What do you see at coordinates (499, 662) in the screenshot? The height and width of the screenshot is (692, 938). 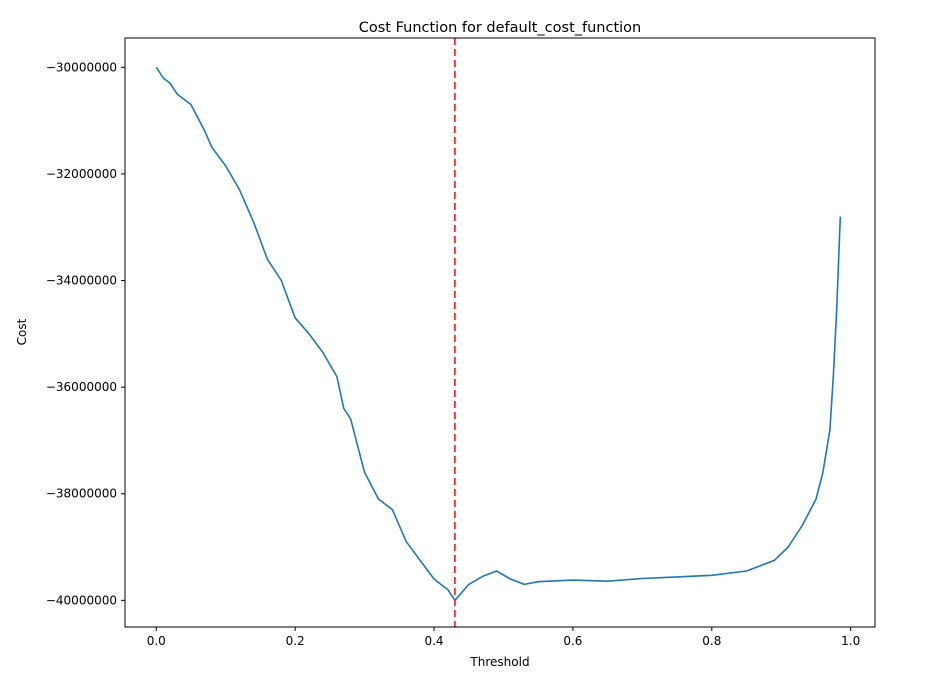 I see `x-axis-label: Threshold` at bounding box center [499, 662].